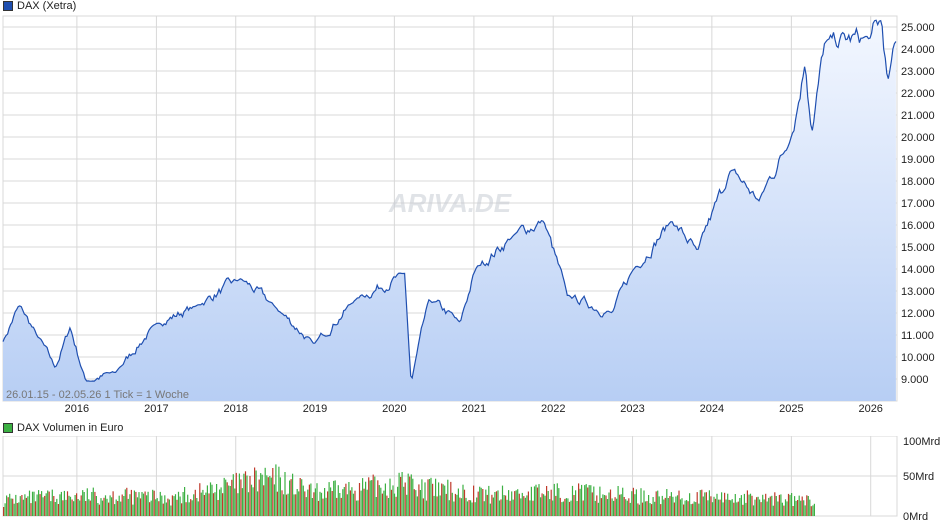  I want to click on x-tick-label: 2020, so click(394, 409).